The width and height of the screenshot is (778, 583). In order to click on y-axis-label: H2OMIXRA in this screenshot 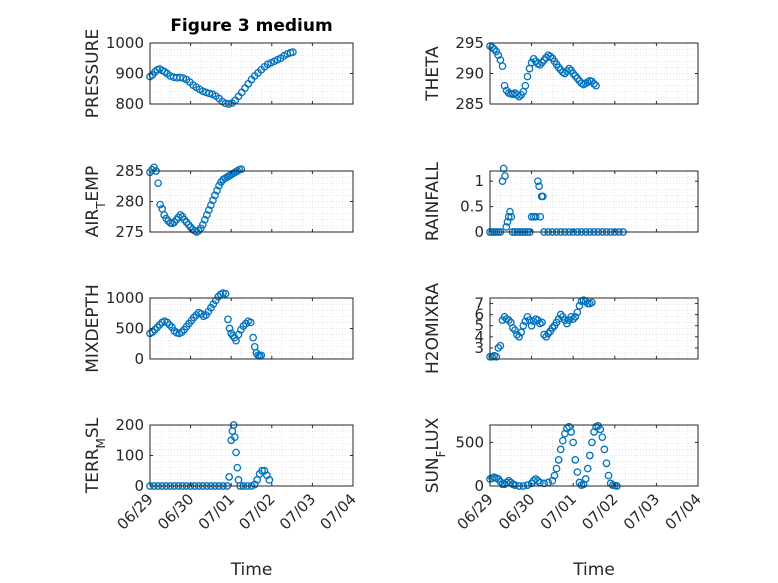, I will do `click(433, 328)`.